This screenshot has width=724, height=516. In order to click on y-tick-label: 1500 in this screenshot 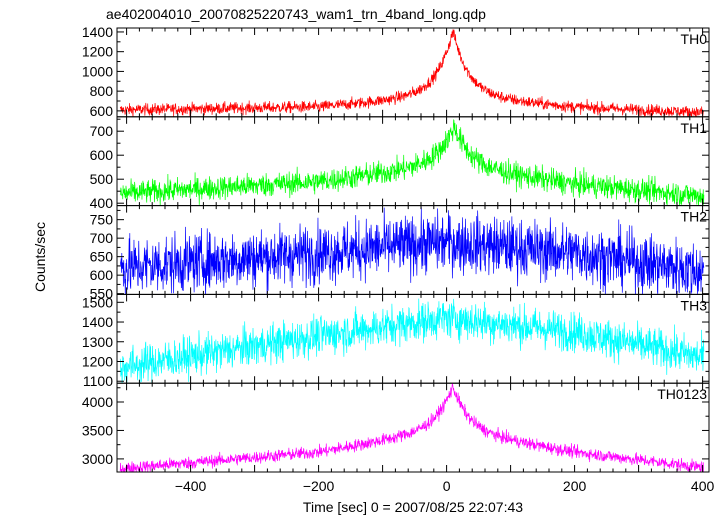, I will do `click(97, 302)`.